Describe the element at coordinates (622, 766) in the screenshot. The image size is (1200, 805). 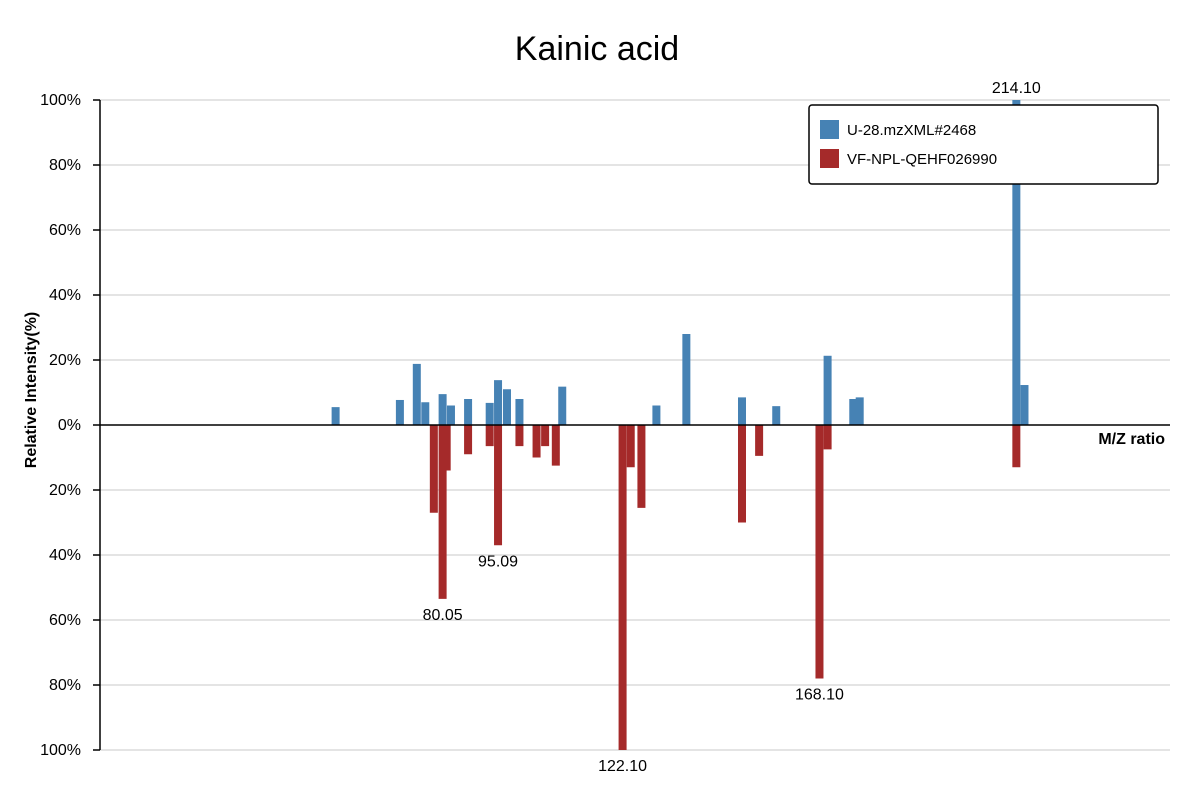
I see `peak-label: 122.10` at that location.